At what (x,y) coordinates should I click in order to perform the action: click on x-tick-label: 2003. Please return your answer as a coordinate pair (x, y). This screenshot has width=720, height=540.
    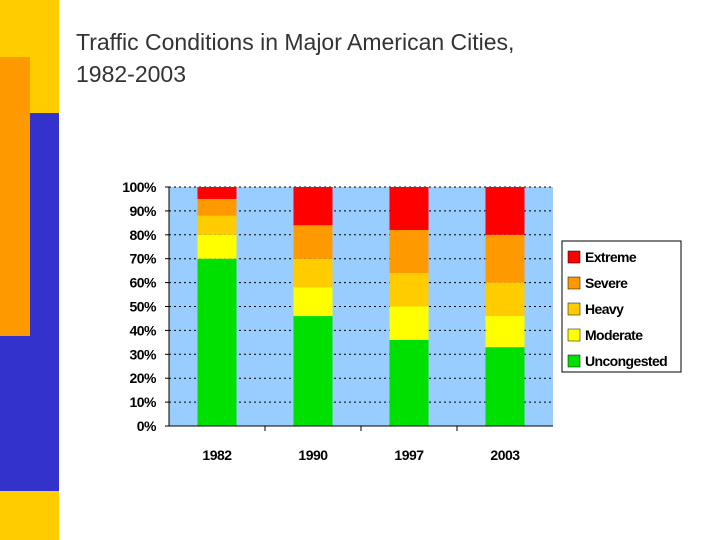
    Looking at the image, I should click on (505, 455).